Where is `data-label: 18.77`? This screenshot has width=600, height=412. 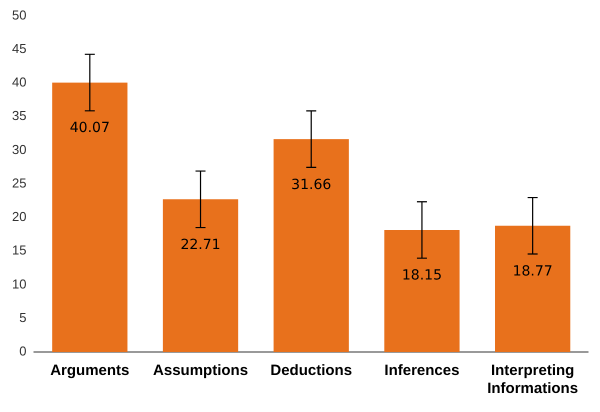 data-label: 18.77 is located at coordinates (532, 271).